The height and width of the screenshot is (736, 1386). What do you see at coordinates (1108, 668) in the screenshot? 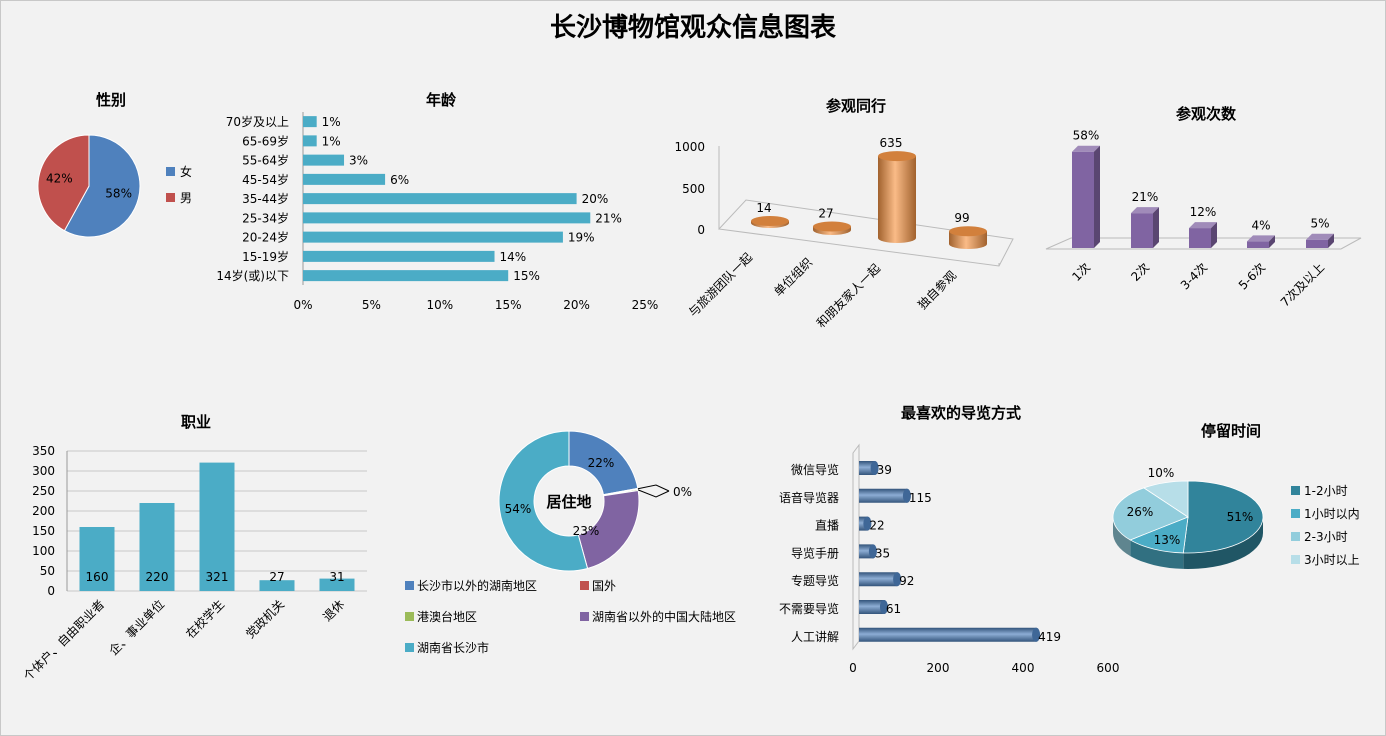
I see `guide-x-tick: 600` at bounding box center [1108, 668].